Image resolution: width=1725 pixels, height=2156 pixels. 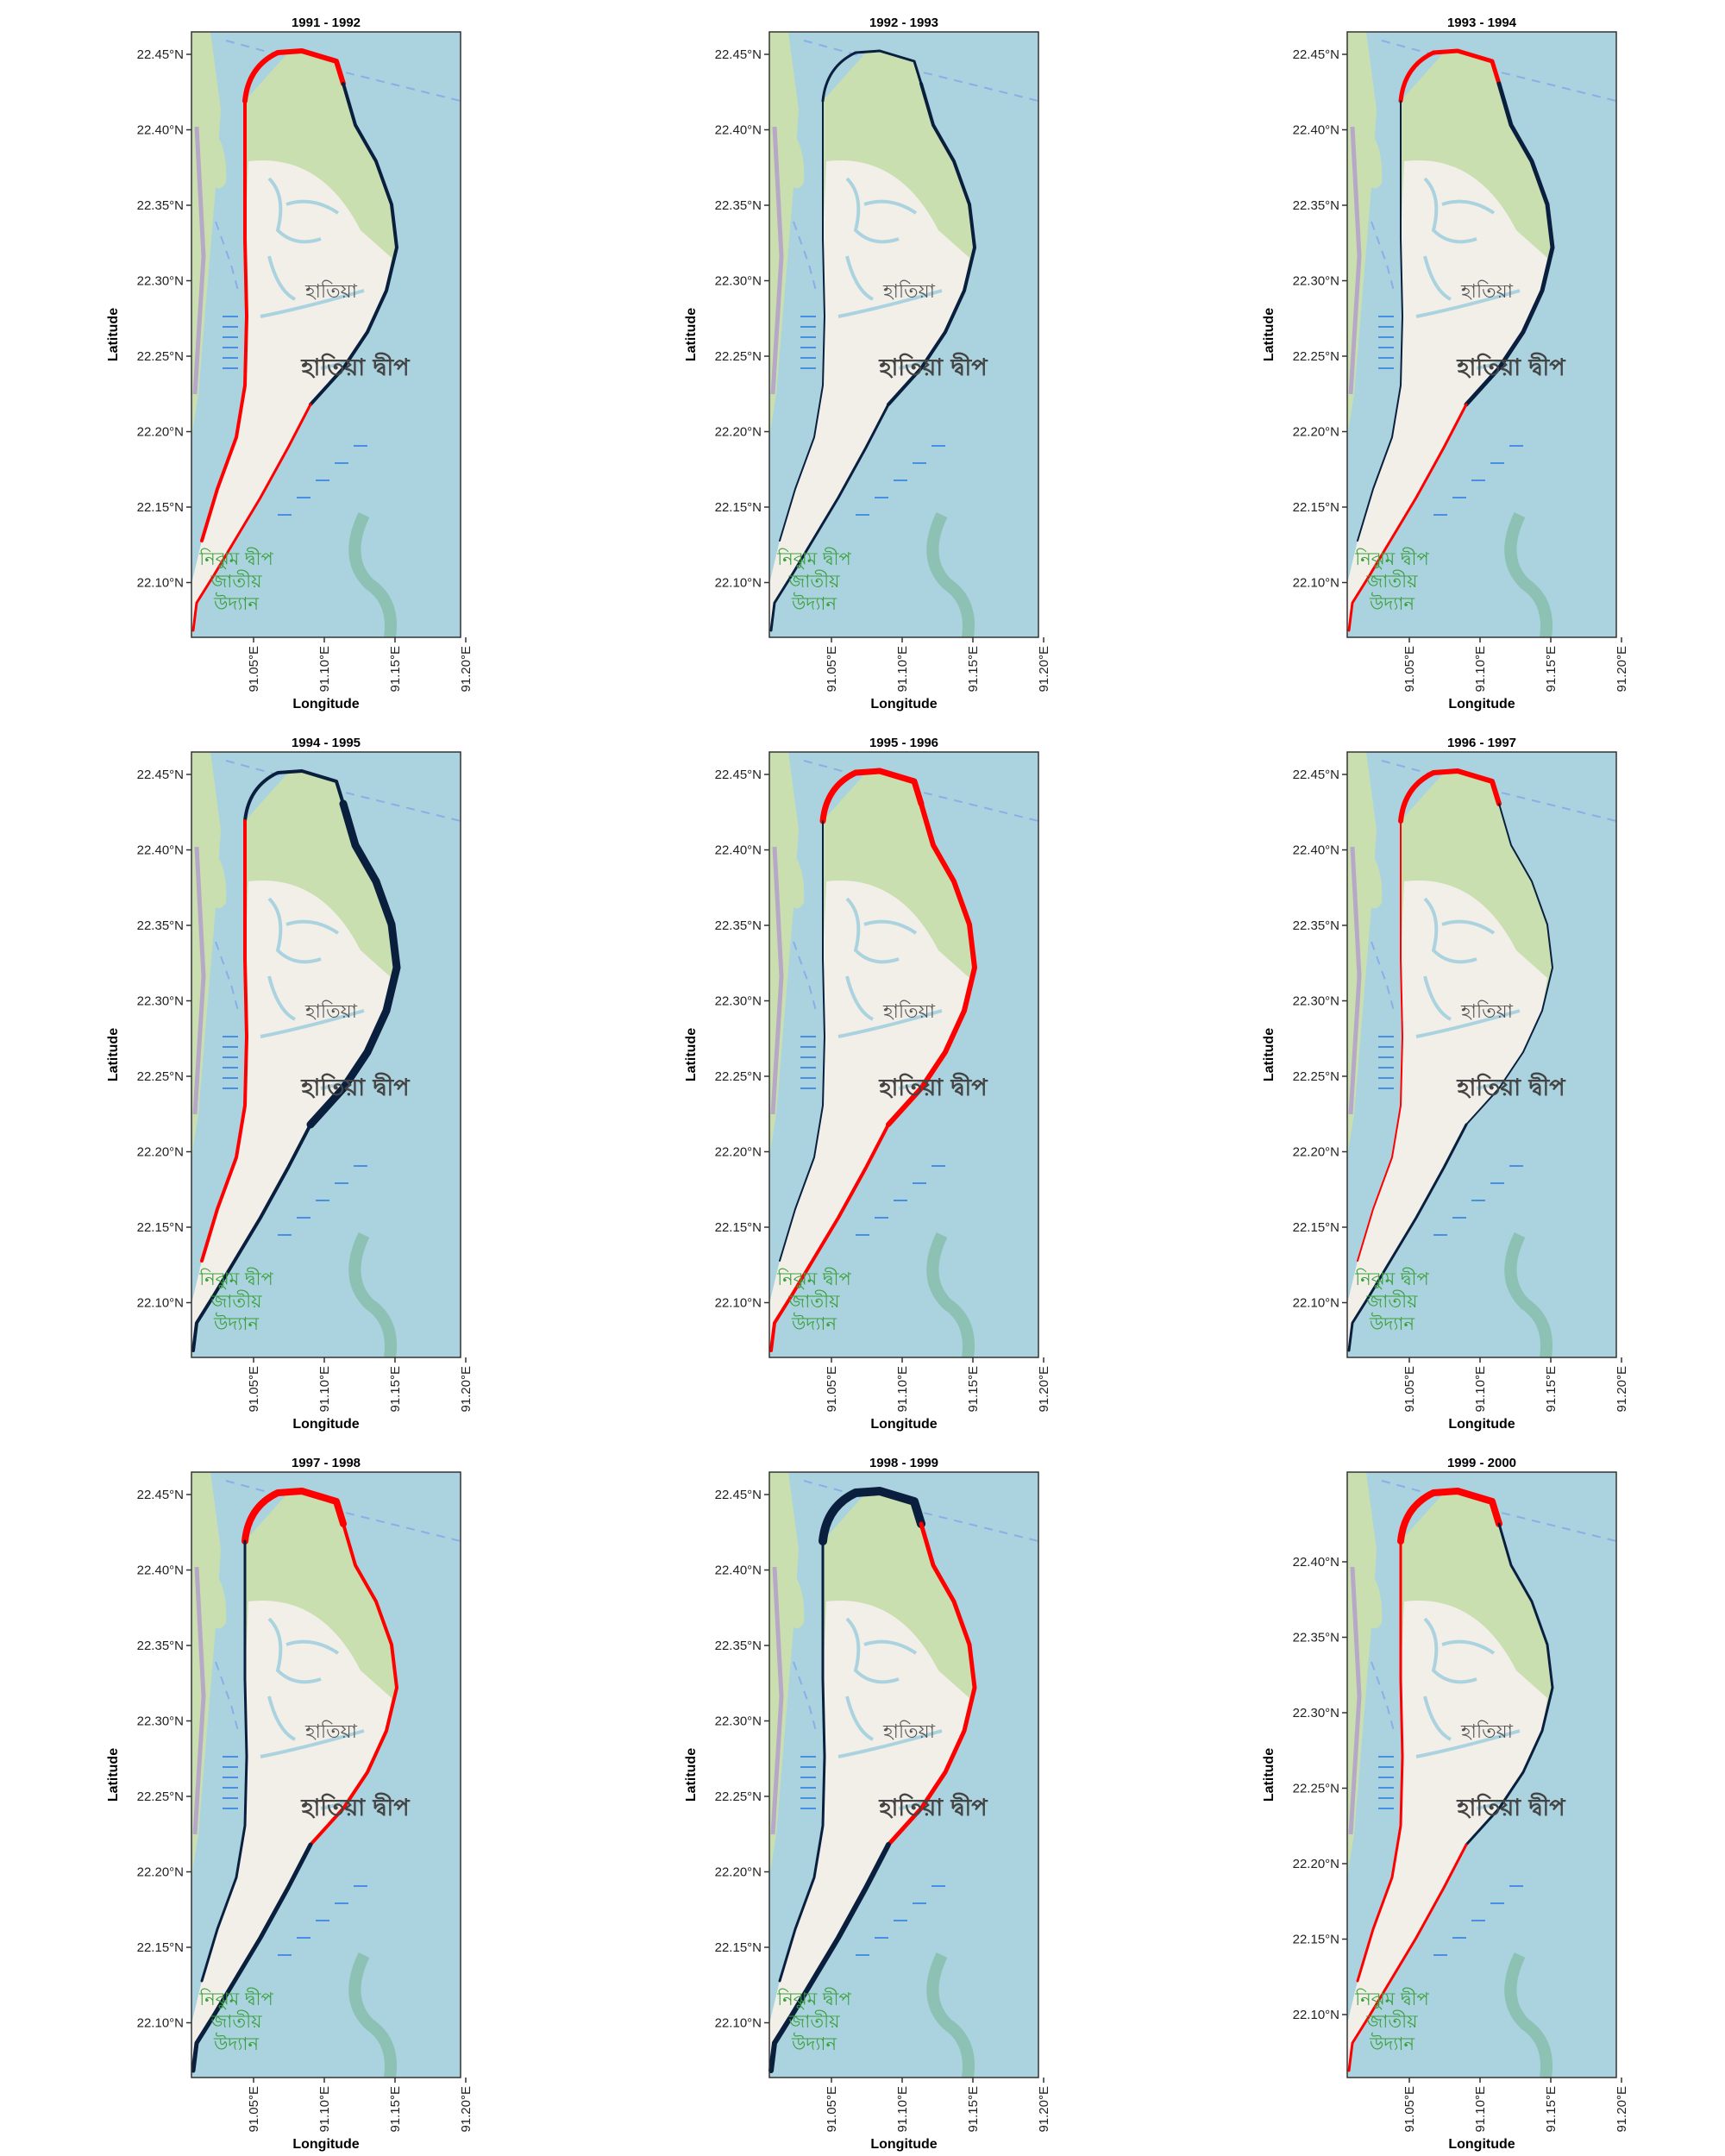 What do you see at coordinates (1316, 1227) in the screenshot?
I see `y-tick-label: 22.15°N` at bounding box center [1316, 1227].